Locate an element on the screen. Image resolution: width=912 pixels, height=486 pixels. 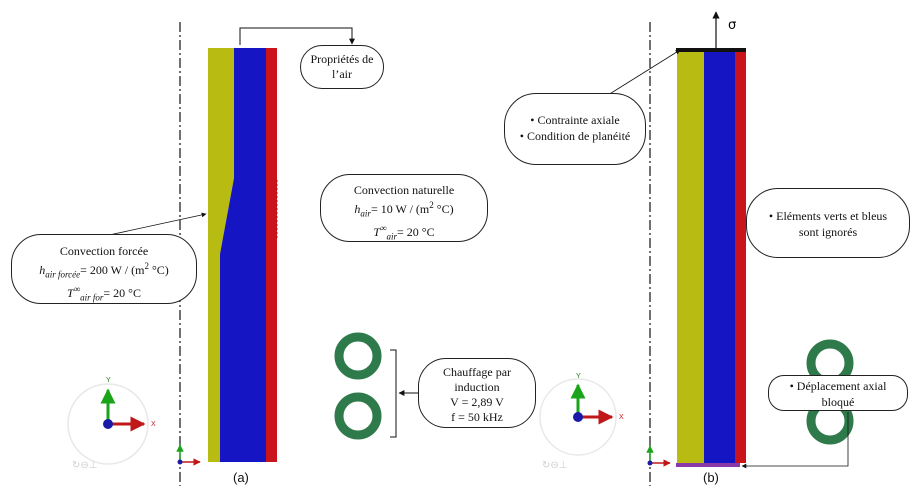
induction-voltage: V = 2,89 V is located at coordinates (477, 402).